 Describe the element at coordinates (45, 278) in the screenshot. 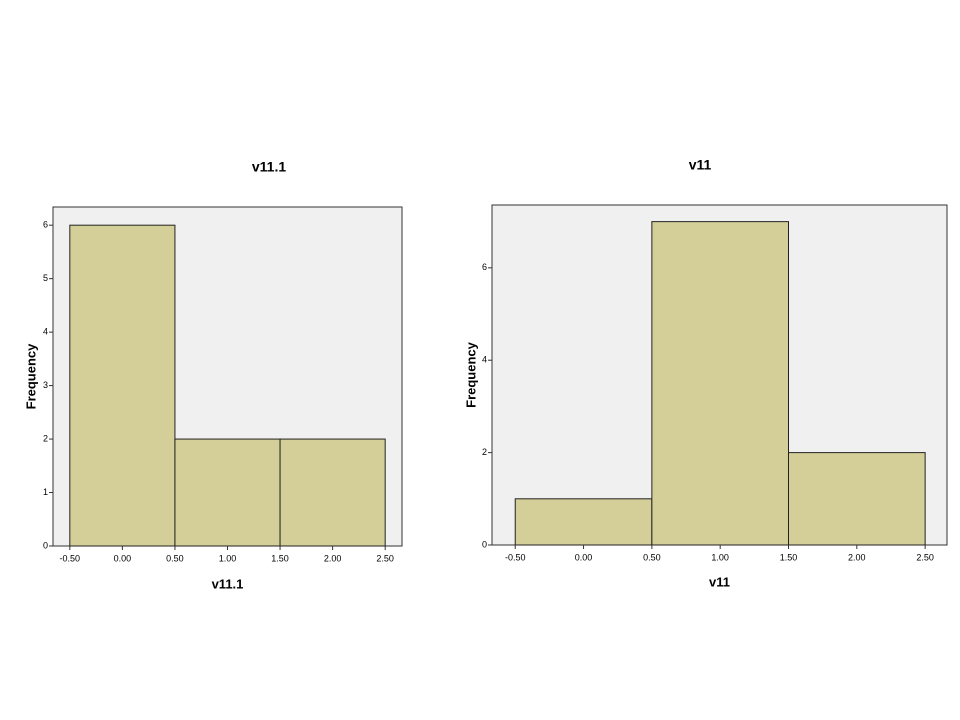

I see `y-tick-label: 5` at that location.